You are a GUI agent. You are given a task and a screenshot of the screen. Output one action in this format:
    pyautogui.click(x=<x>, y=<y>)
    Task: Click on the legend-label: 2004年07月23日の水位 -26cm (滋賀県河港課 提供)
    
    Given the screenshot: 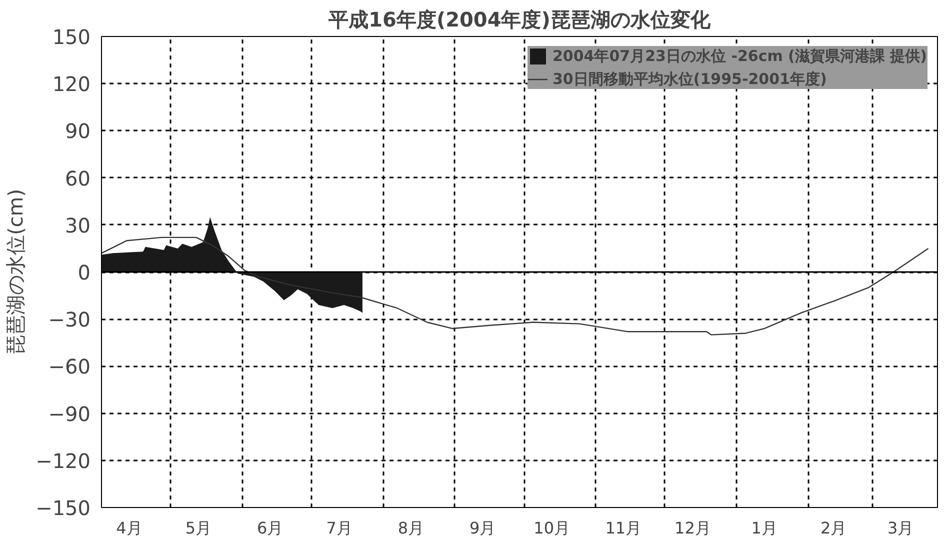 What is the action you would take?
    pyautogui.click(x=739, y=56)
    